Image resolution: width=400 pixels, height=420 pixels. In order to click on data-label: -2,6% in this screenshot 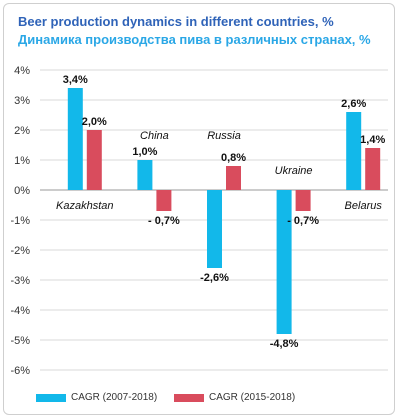, I will do `click(214, 278)`.